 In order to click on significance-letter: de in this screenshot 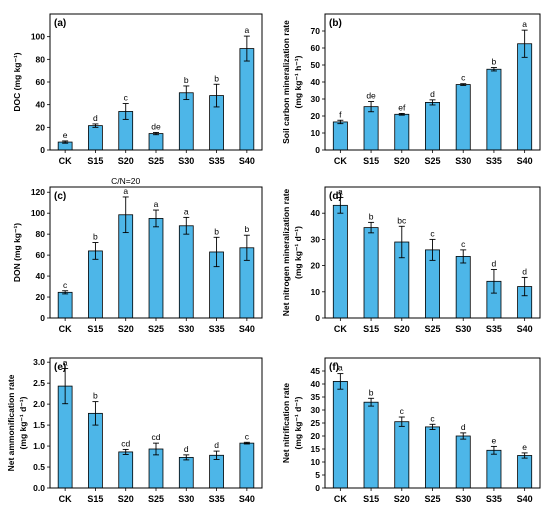, I will do `click(371, 96)`.